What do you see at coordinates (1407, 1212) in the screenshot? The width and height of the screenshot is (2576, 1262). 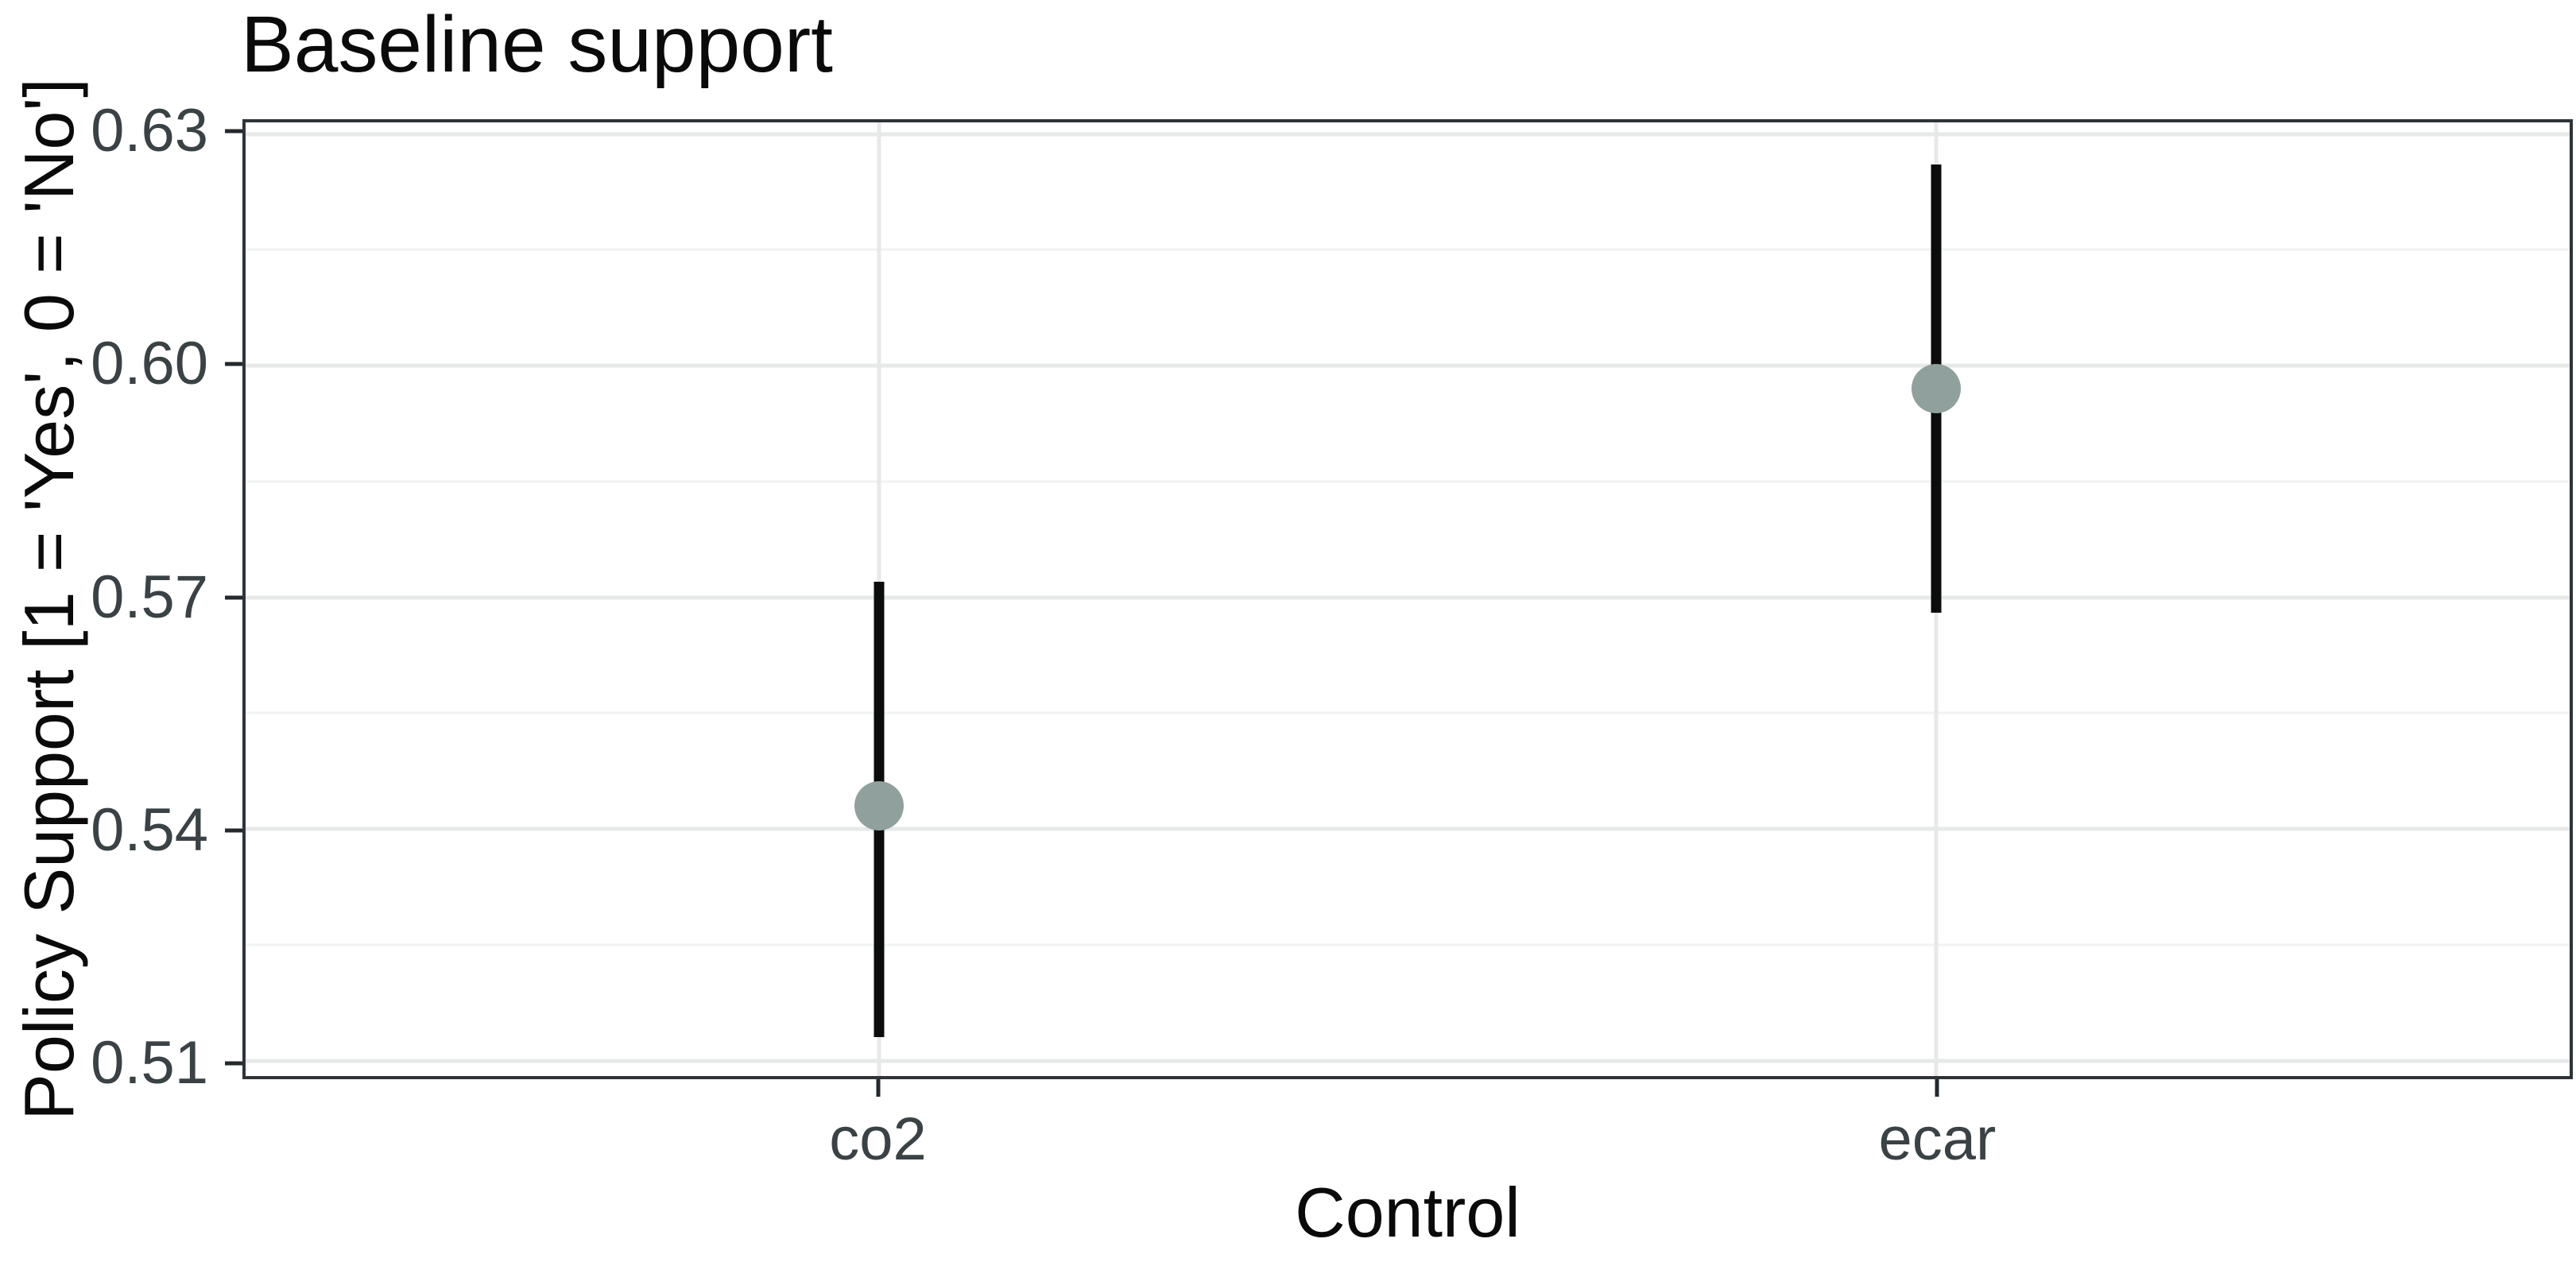 I see `x-axis-title: Control` at bounding box center [1407, 1212].